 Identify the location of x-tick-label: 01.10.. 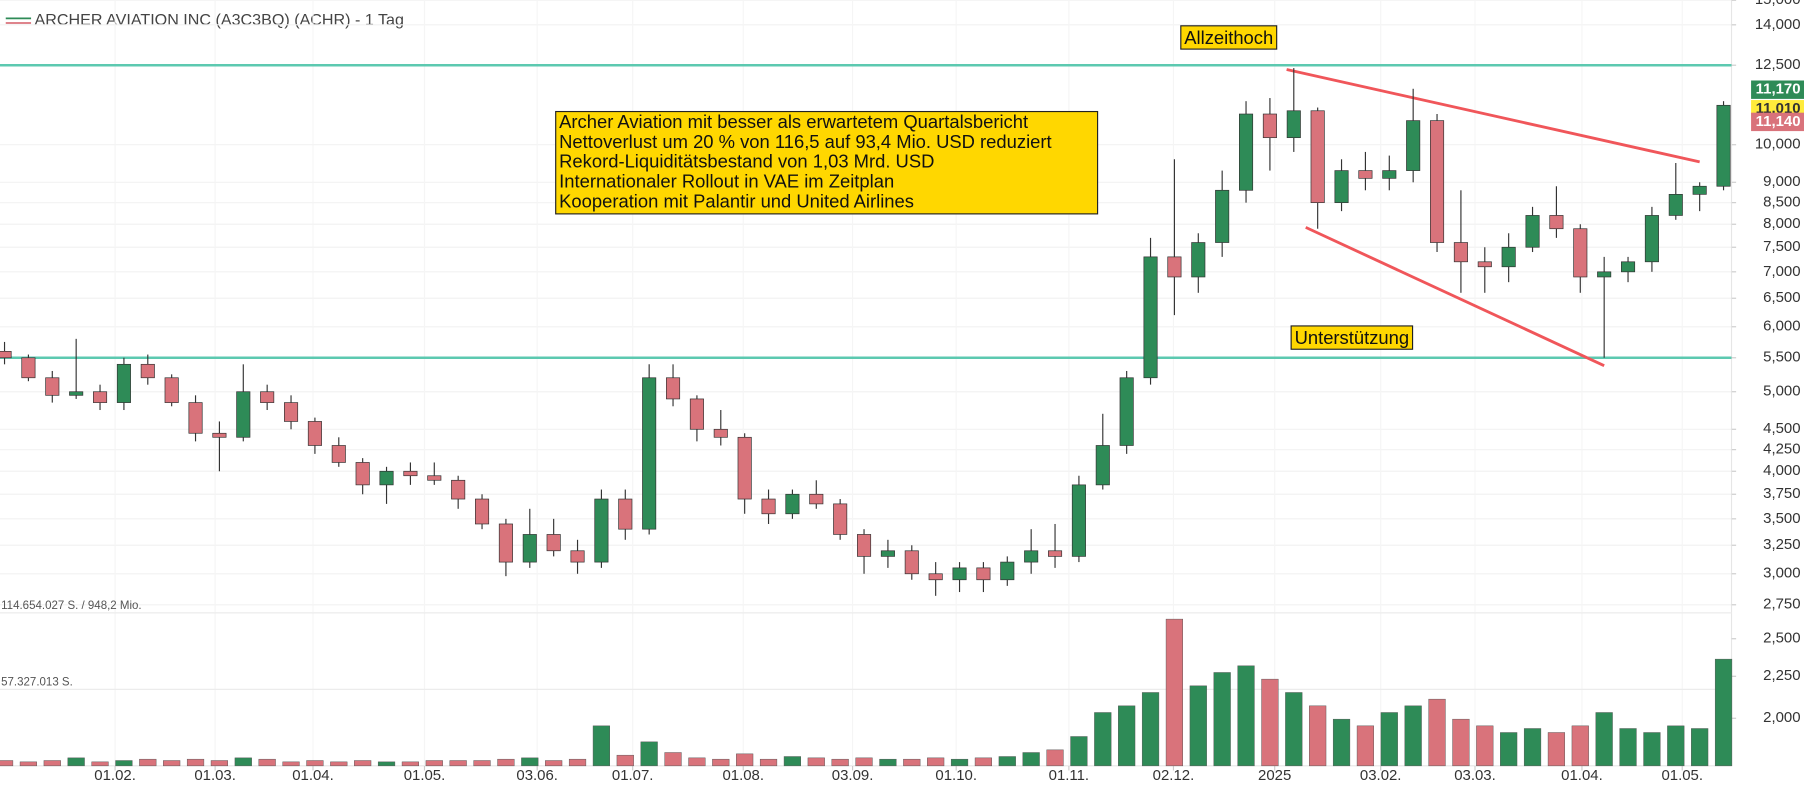
(956, 775).